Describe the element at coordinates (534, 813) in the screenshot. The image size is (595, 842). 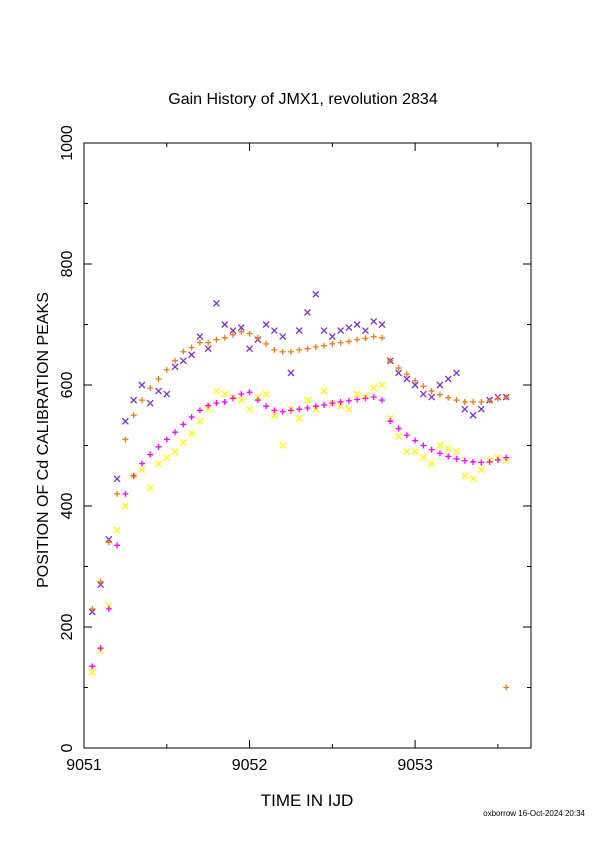
I see `footer-credit: oxborrow 16-Oct-2024 20:34` at that location.